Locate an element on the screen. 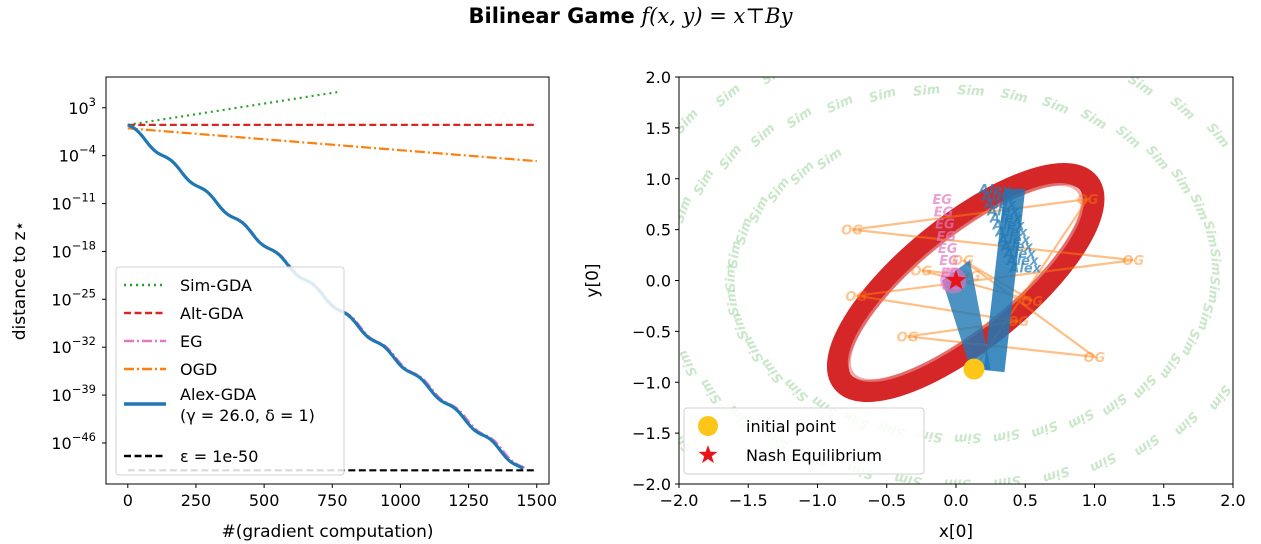 This screenshot has width=1261, height=544. legend-label: ε = 1e-50 is located at coordinates (219, 456).